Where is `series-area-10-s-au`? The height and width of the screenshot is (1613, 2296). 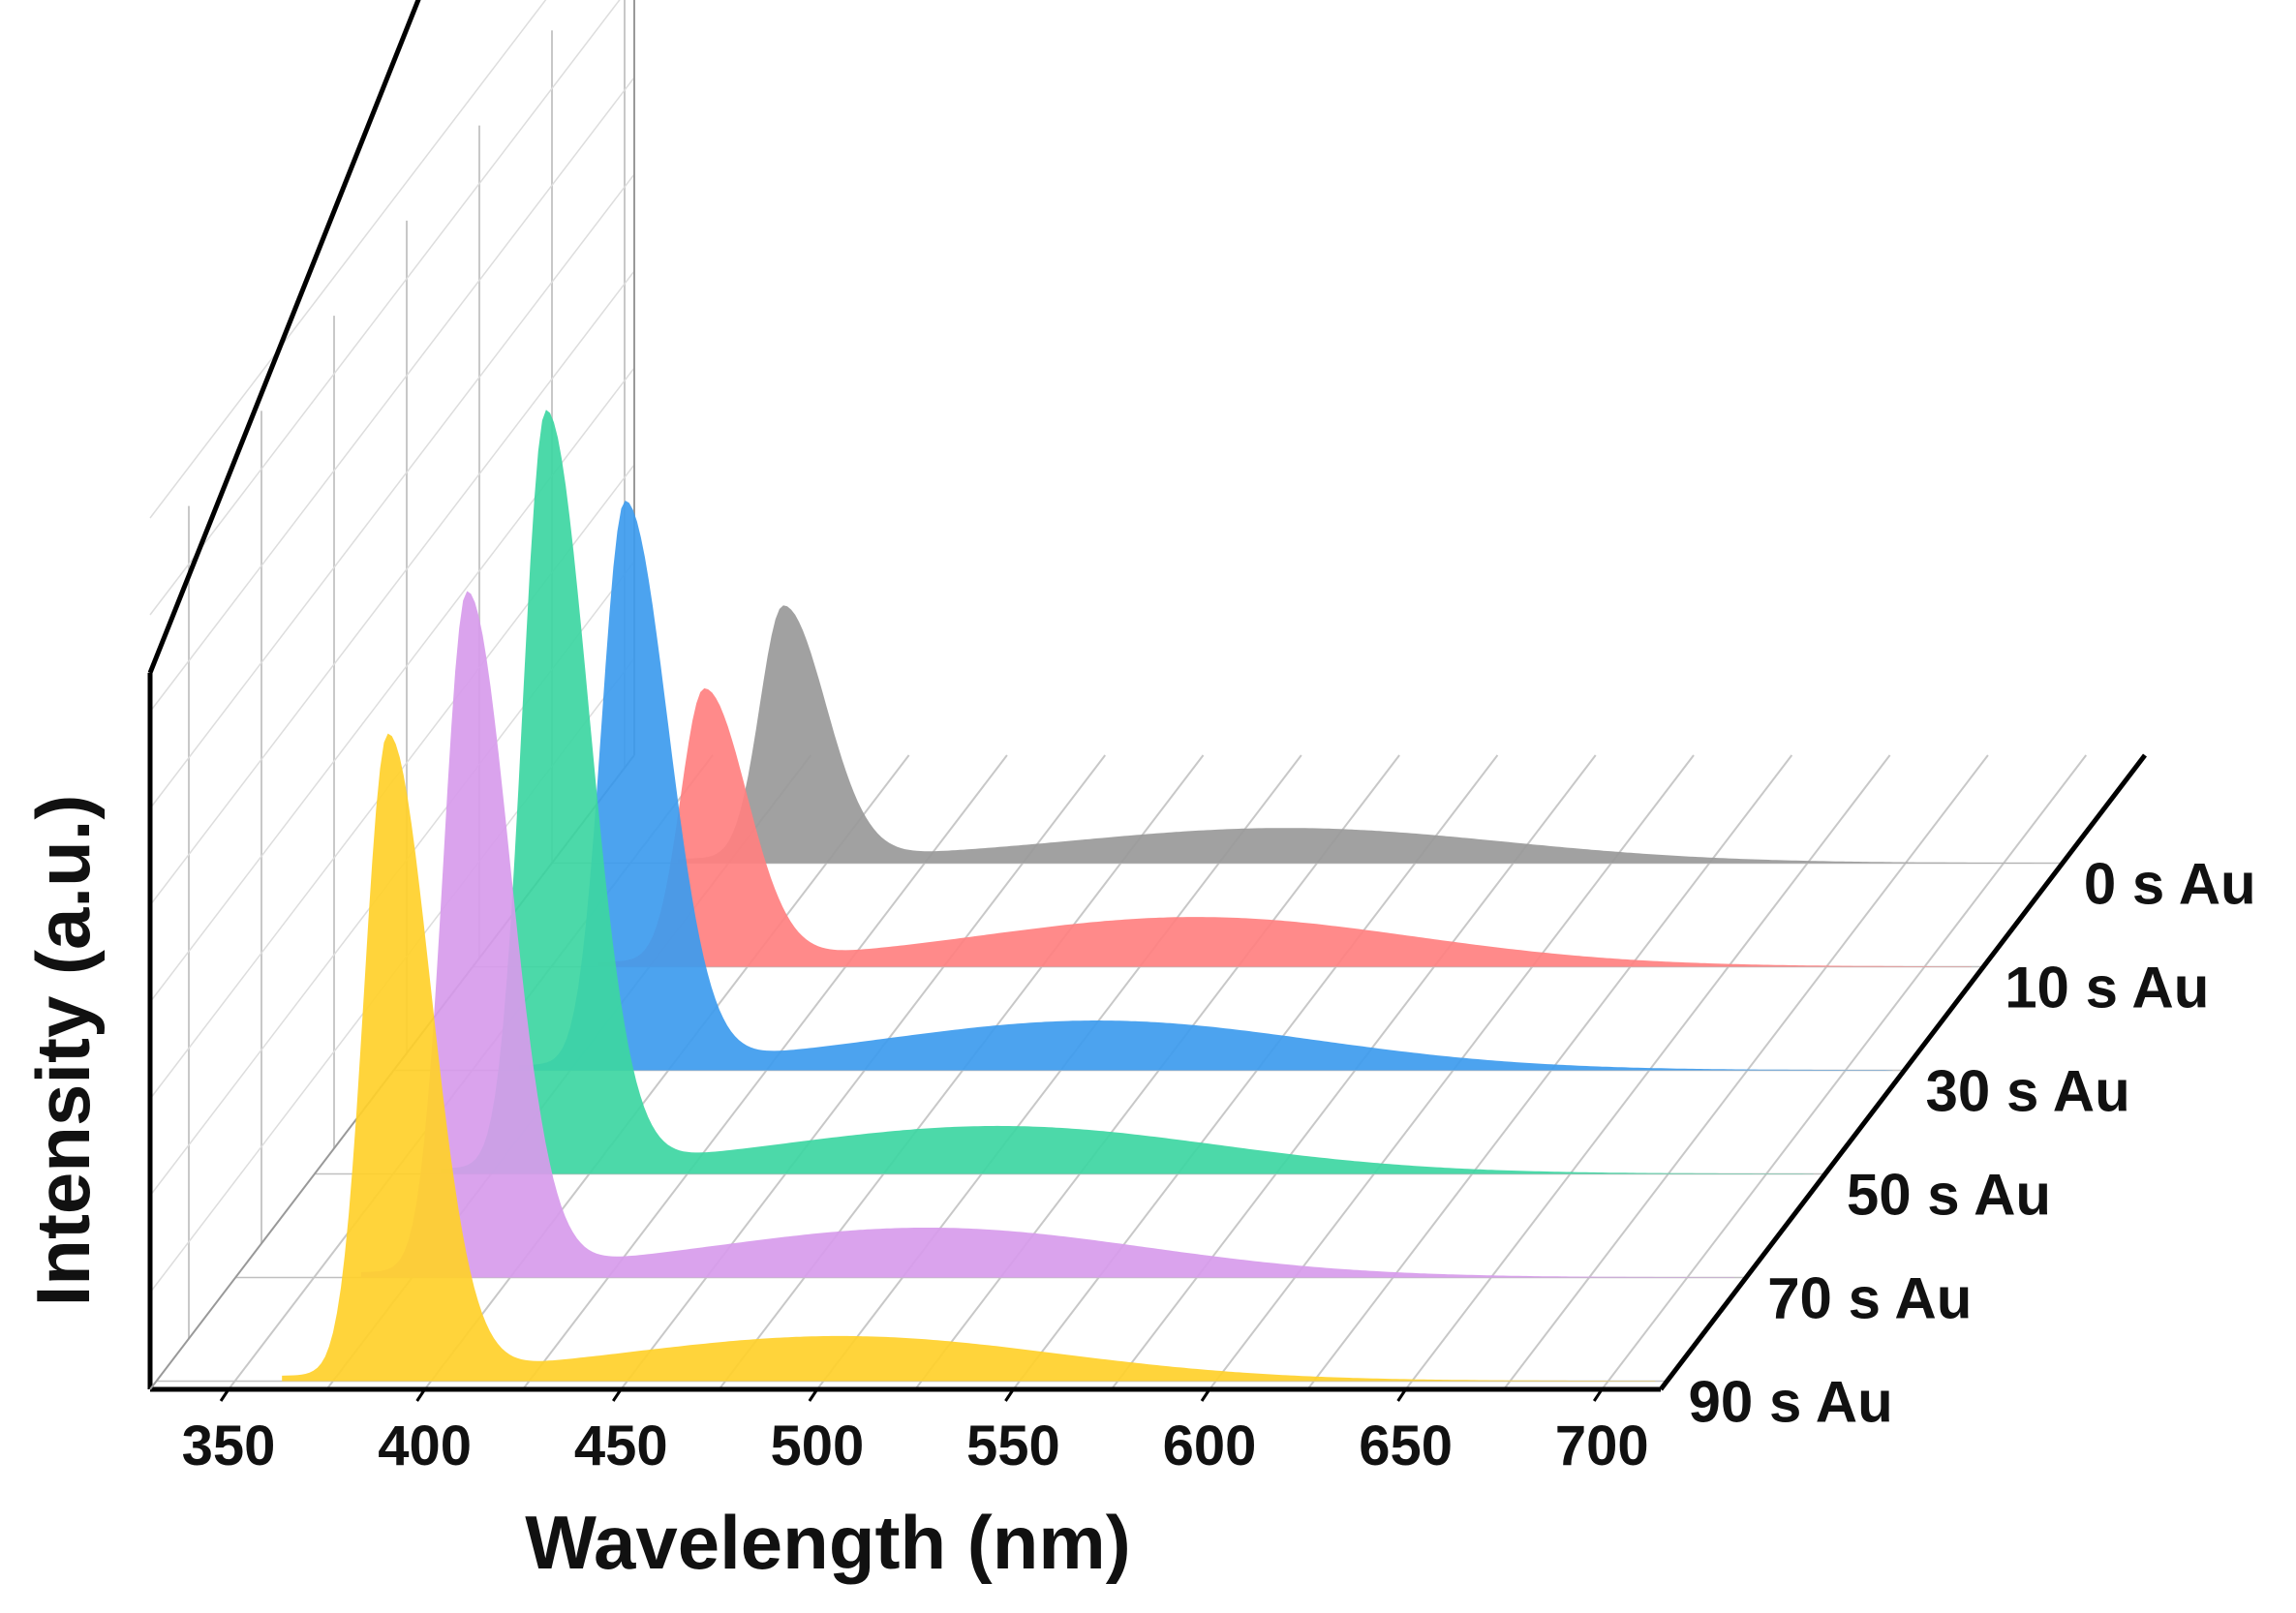 series-area-10-s-au is located at coordinates (1285, 827).